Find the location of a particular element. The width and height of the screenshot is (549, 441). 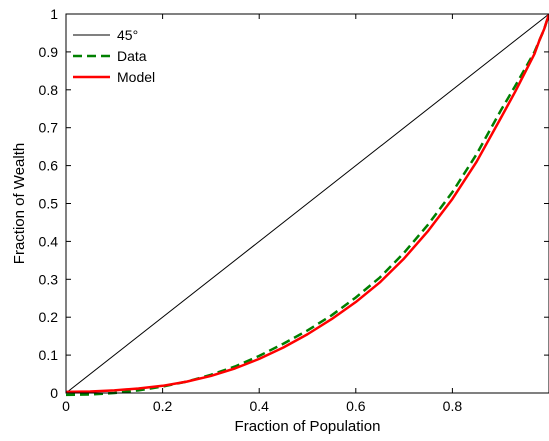

y-tick-label: 0.3 is located at coordinates (49, 279).